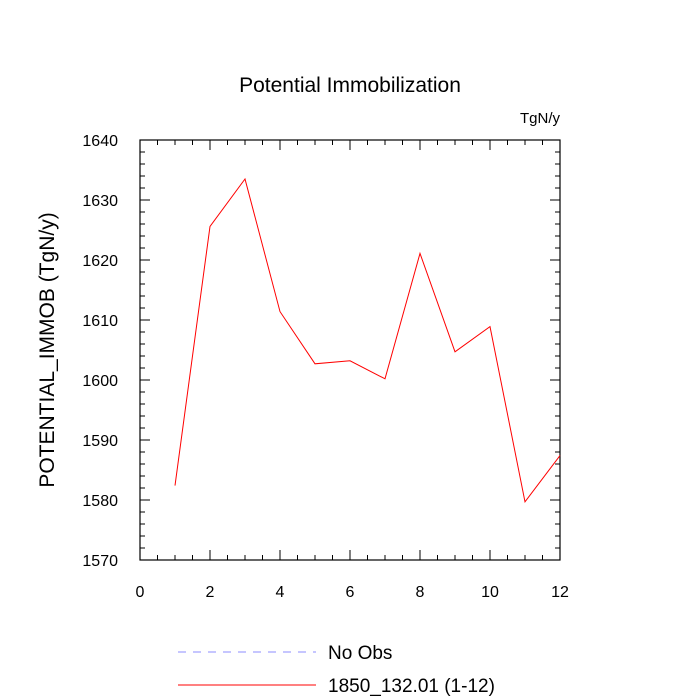 The image size is (700, 700). Describe the element at coordinates (350, 592) in the screenshot. I see `x-tick-label: 6` at that location.